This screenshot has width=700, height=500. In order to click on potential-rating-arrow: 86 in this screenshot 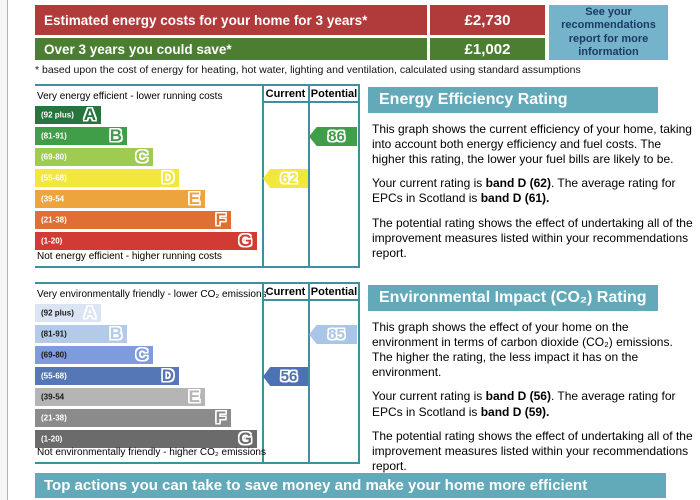, I will do `click(333, 136)`.